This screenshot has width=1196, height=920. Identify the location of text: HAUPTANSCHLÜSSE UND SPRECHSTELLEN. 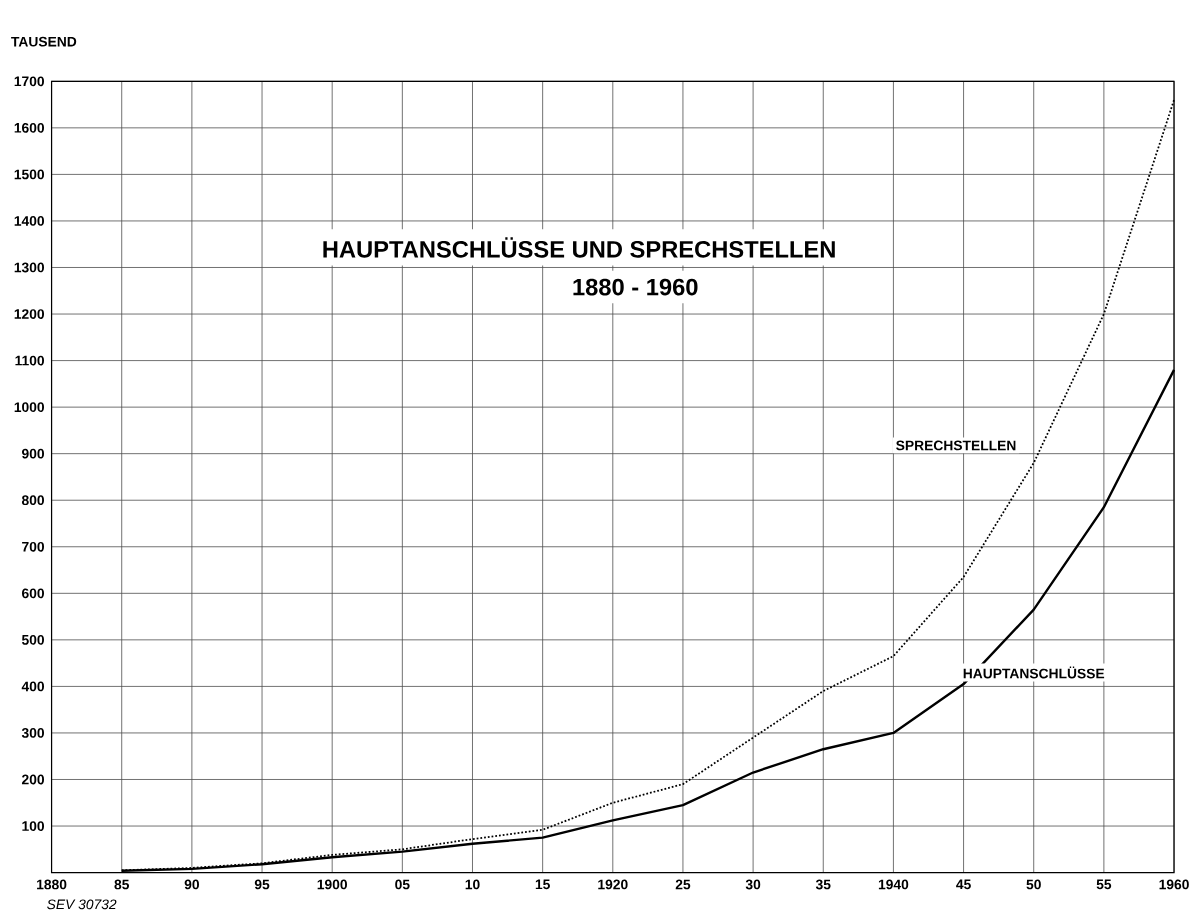
(579, 247).